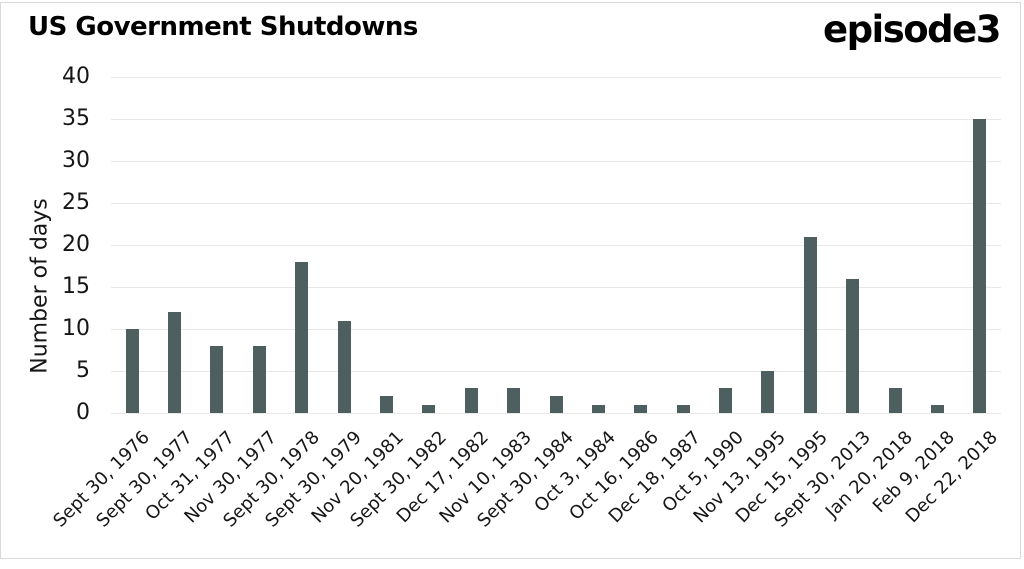 This screenshot has height=569, width=1024. I want to click on y-tick-label: 10, so click(76, 328).